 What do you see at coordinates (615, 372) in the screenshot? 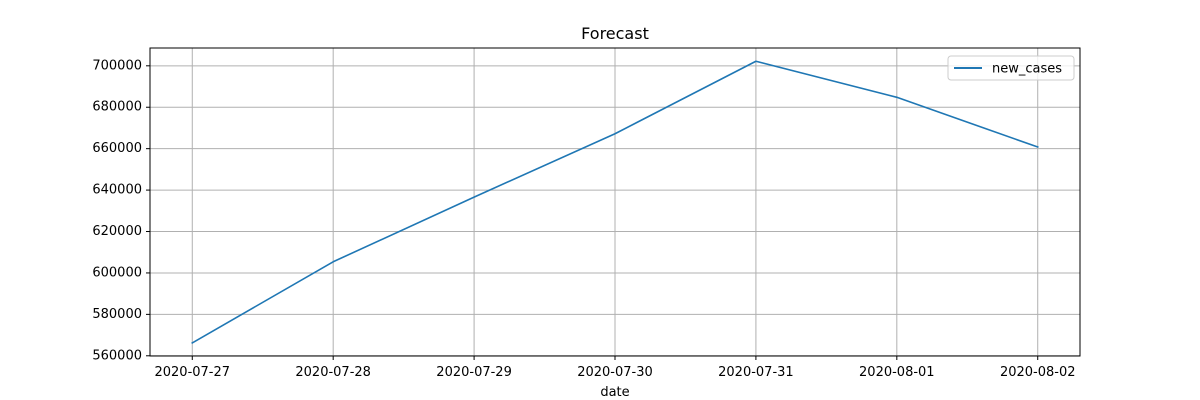
I see `x-tick-label: 2020-07-30` at bounding box center [615, 372].